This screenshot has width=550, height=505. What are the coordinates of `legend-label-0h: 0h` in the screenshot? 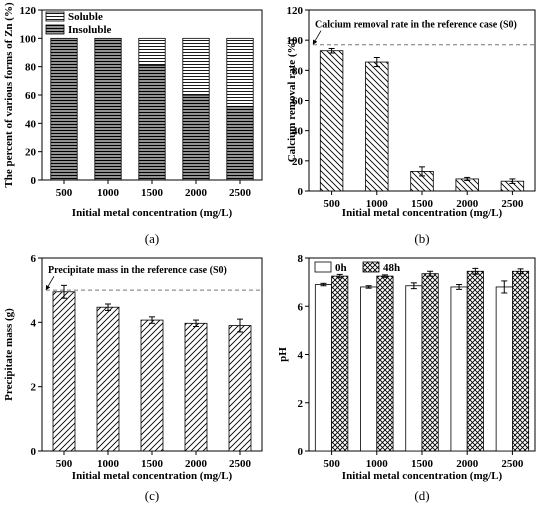 It's located at (341, 268).